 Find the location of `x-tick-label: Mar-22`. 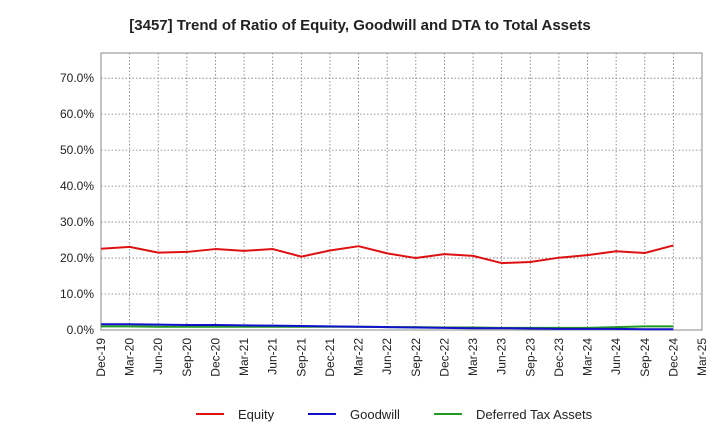

x-tick-label: Mar-22 is located at coordinates (359, 357).